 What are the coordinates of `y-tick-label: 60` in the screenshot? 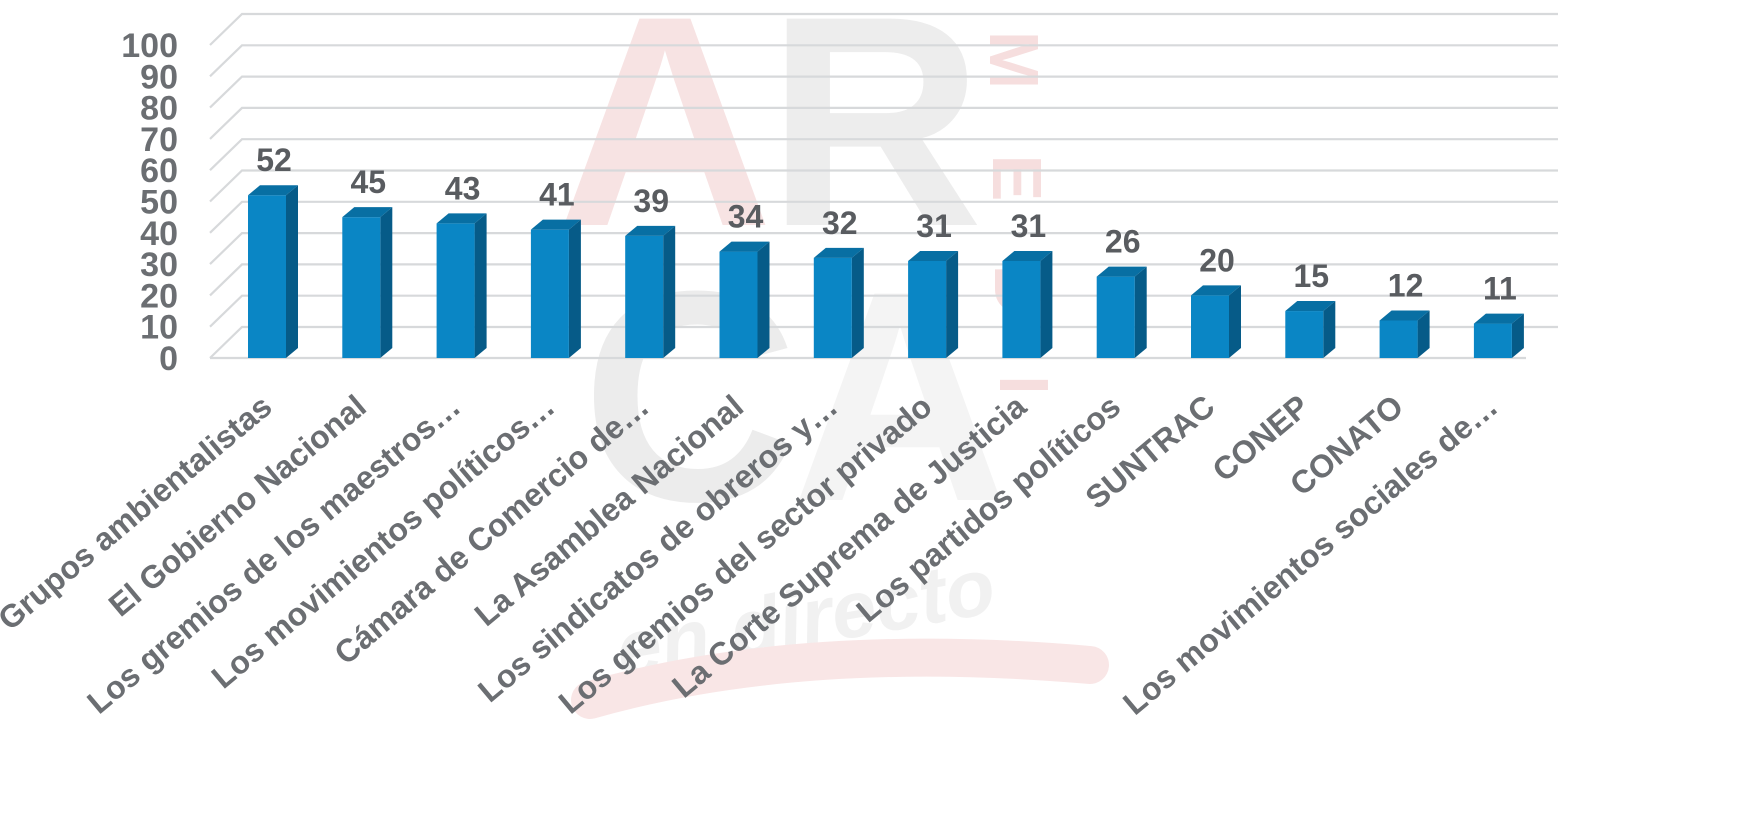 It's located at (159, 171).